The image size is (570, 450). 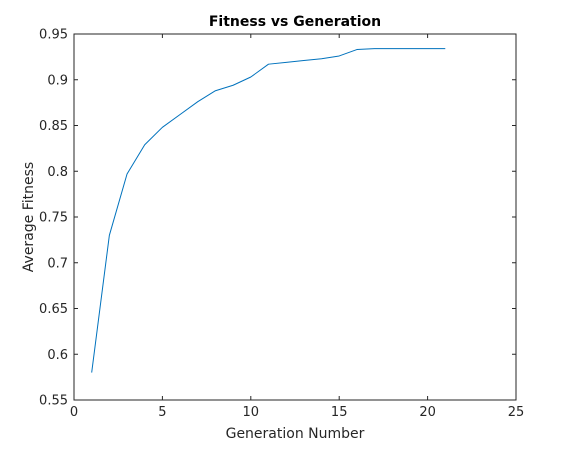 I want to click on y-tick-label: 0.85, so click(x=53, y=126).